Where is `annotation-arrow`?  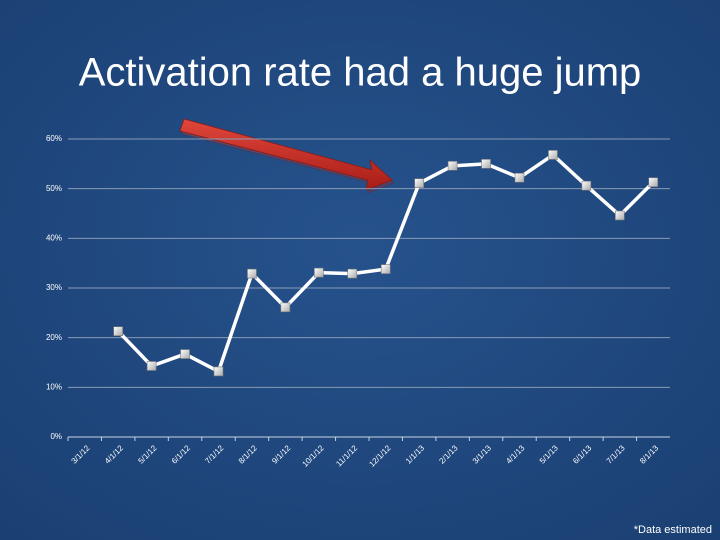 annotation-arrow is located at coordinates (287, 156).